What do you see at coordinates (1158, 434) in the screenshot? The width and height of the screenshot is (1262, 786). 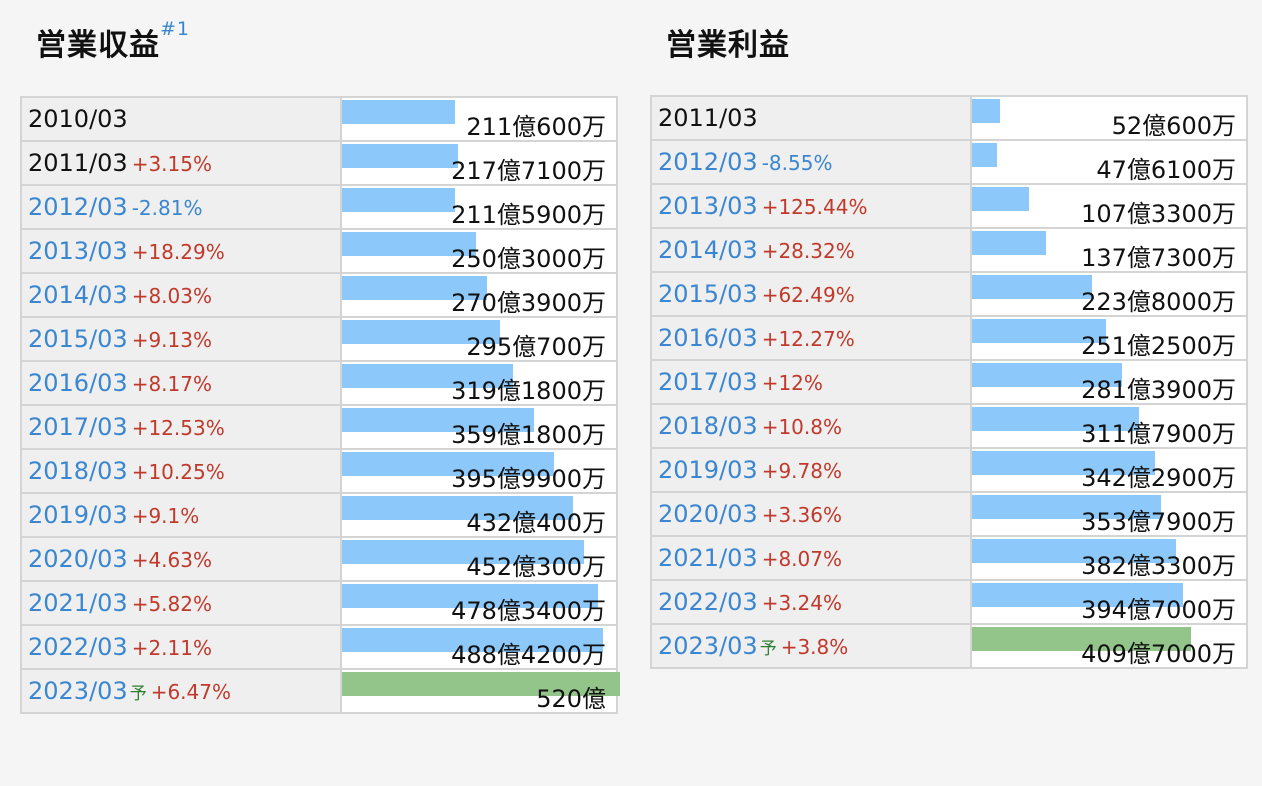 I see `value-label: 311億7900万` at bounding box center [1158, 434].